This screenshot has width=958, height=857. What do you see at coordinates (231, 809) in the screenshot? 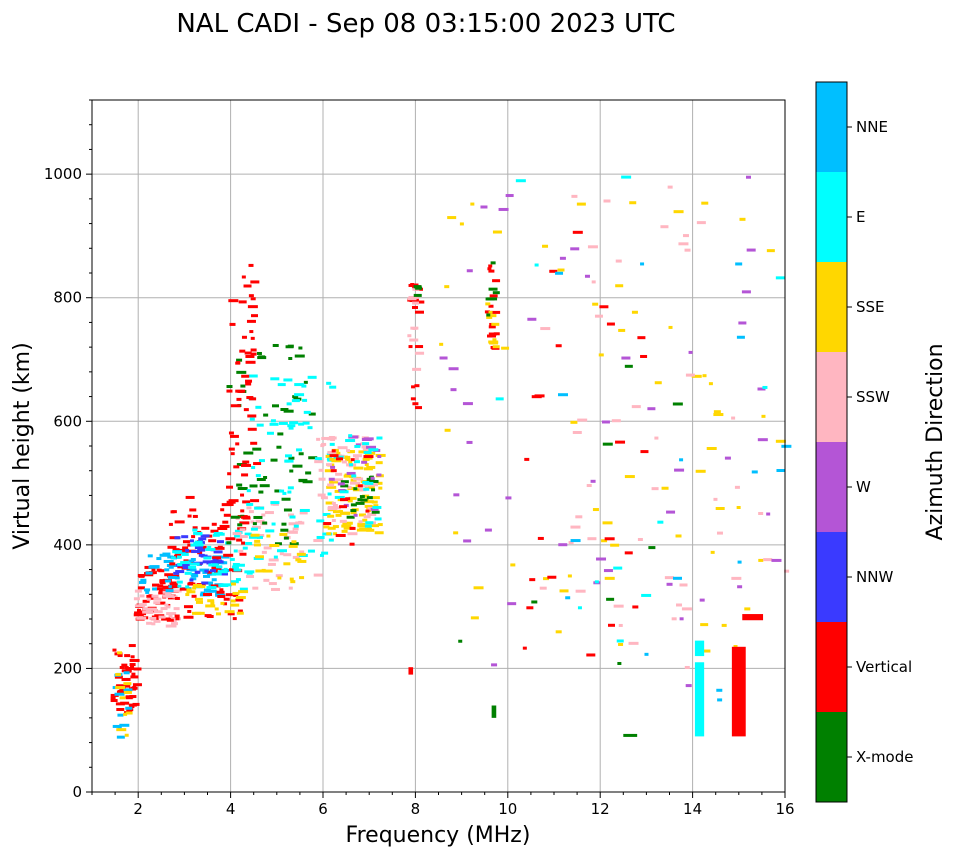
I see `x-tick-label: 4` at bounding box center [231, 809].